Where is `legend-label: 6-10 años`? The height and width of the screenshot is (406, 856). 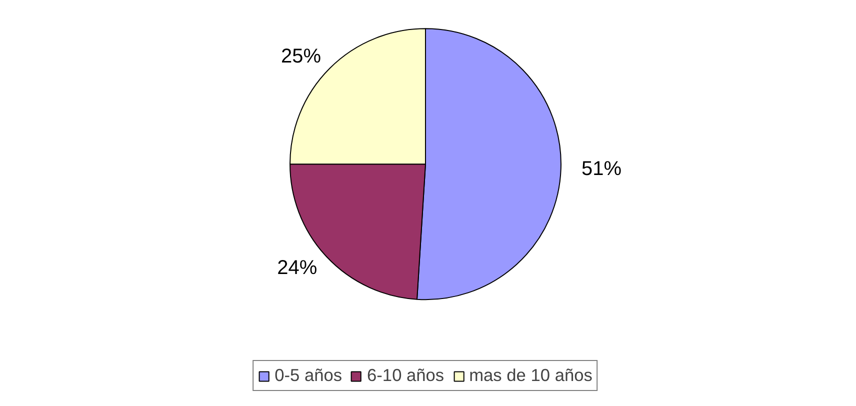
legend-label: 6-10 años is located at coordinates (405, 375).